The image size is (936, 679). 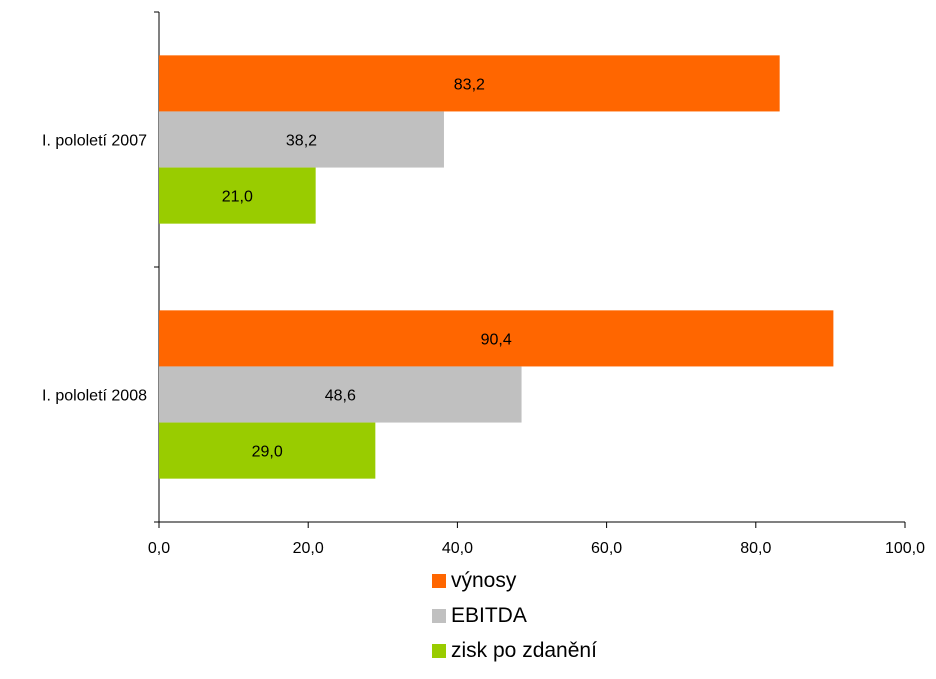 I want to click on data-label: 29,0, so click(x=267, y=452).